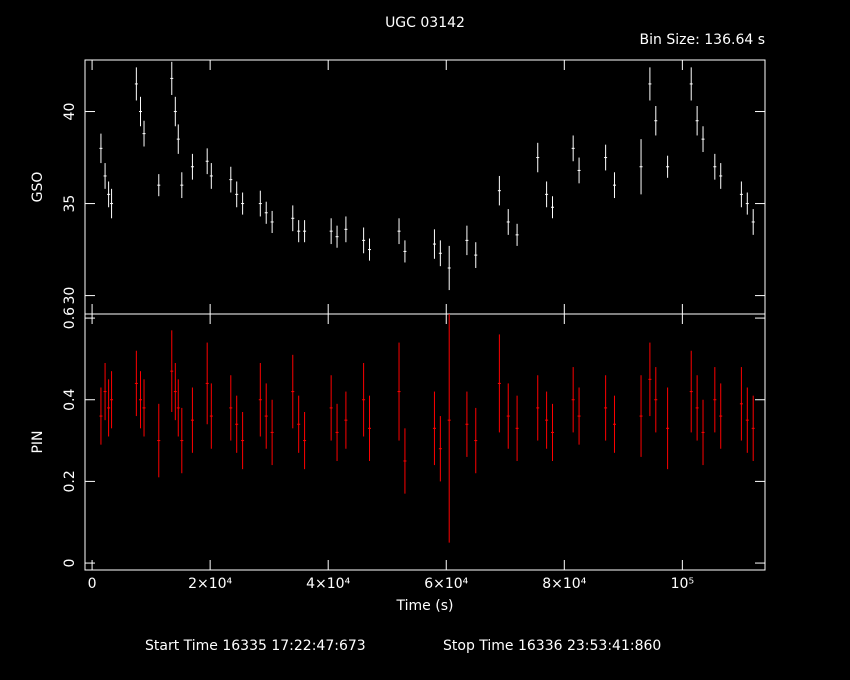  I want to click on y-tick-label: 30, so click(70, 296).